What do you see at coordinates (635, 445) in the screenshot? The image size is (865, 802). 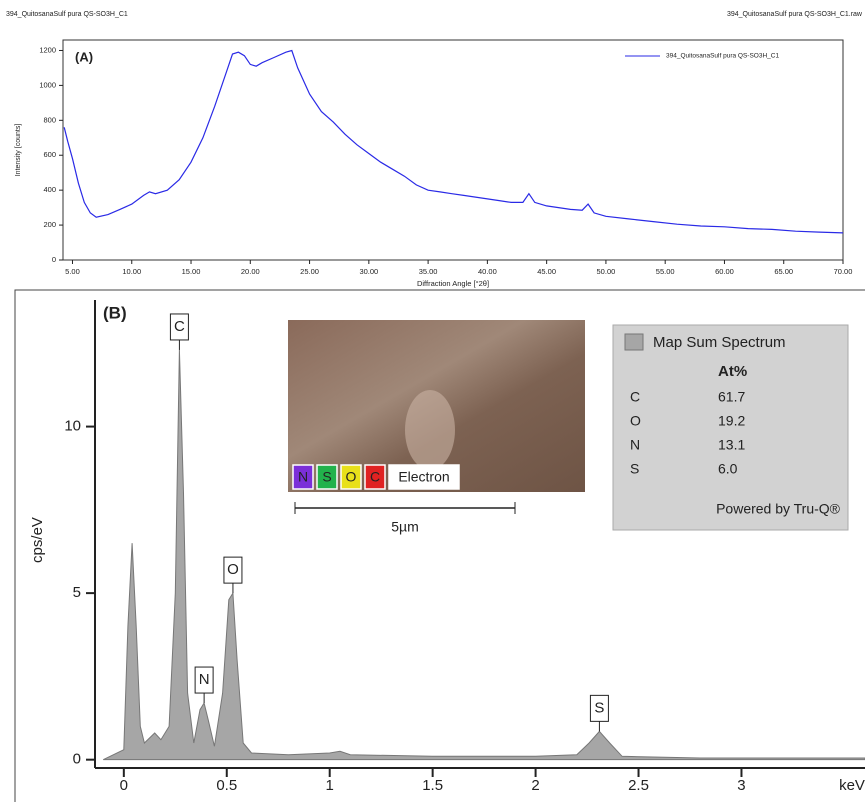 I see `quant-element: N` at bounding box center [635, 445].